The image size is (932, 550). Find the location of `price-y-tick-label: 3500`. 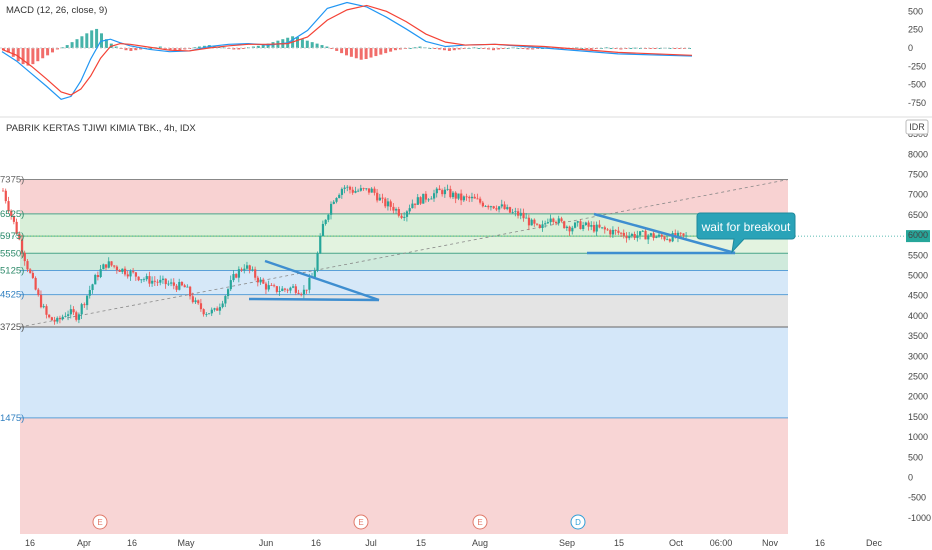

price-y-tick-label: 3500 is located at coordinates (918, 336).